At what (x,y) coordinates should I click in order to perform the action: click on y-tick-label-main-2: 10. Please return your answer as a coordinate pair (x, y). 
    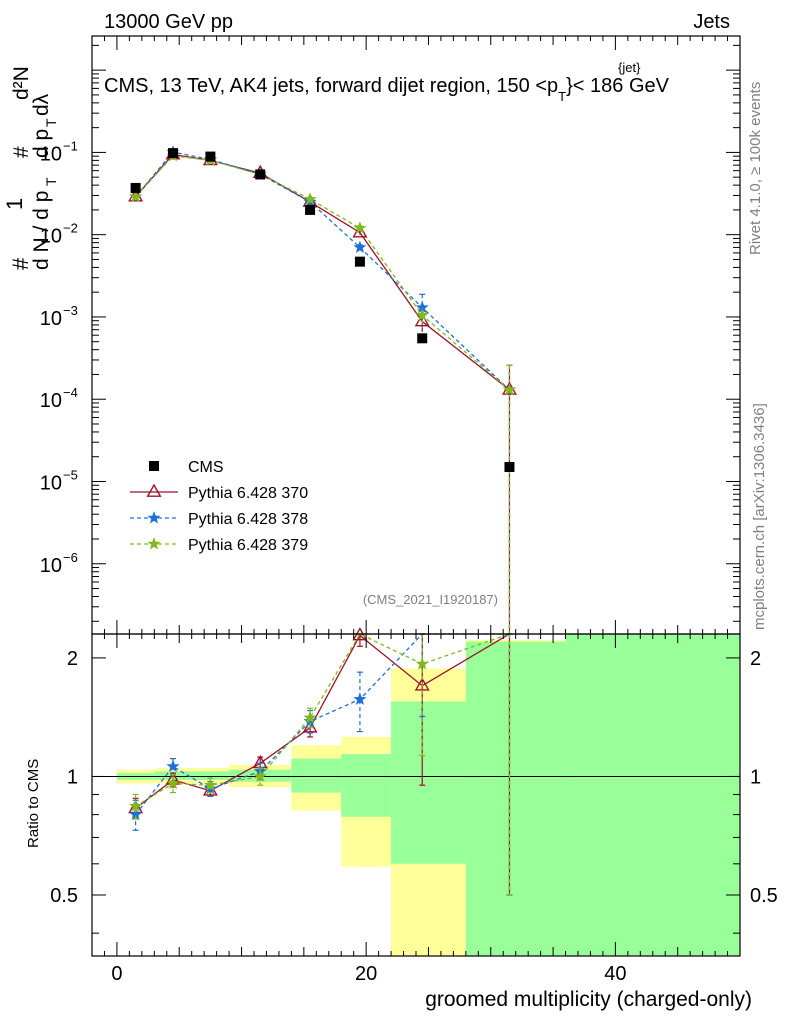
    Looking at the image, I should click on (51, 319).